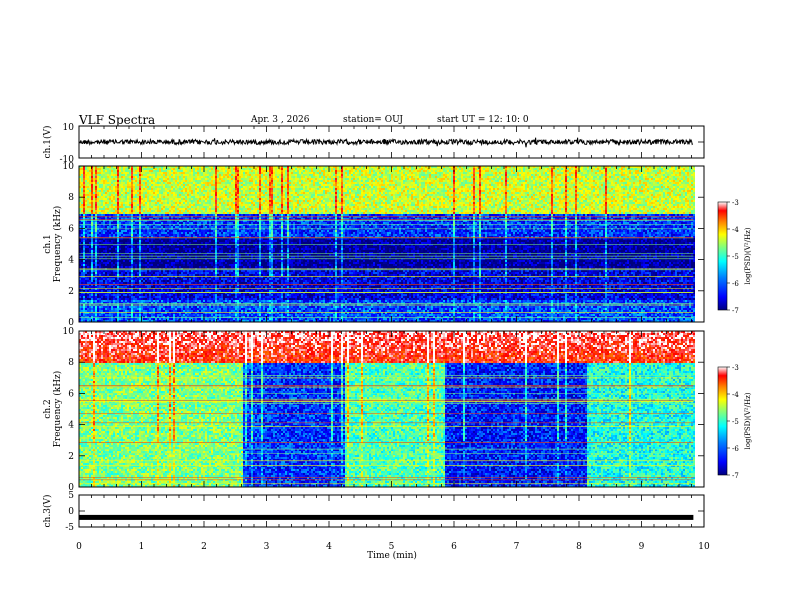  Describe the element at coordinates (47, 142) in the screenshot. I see `ch1-ylabel: ch.1(V)` at that location.